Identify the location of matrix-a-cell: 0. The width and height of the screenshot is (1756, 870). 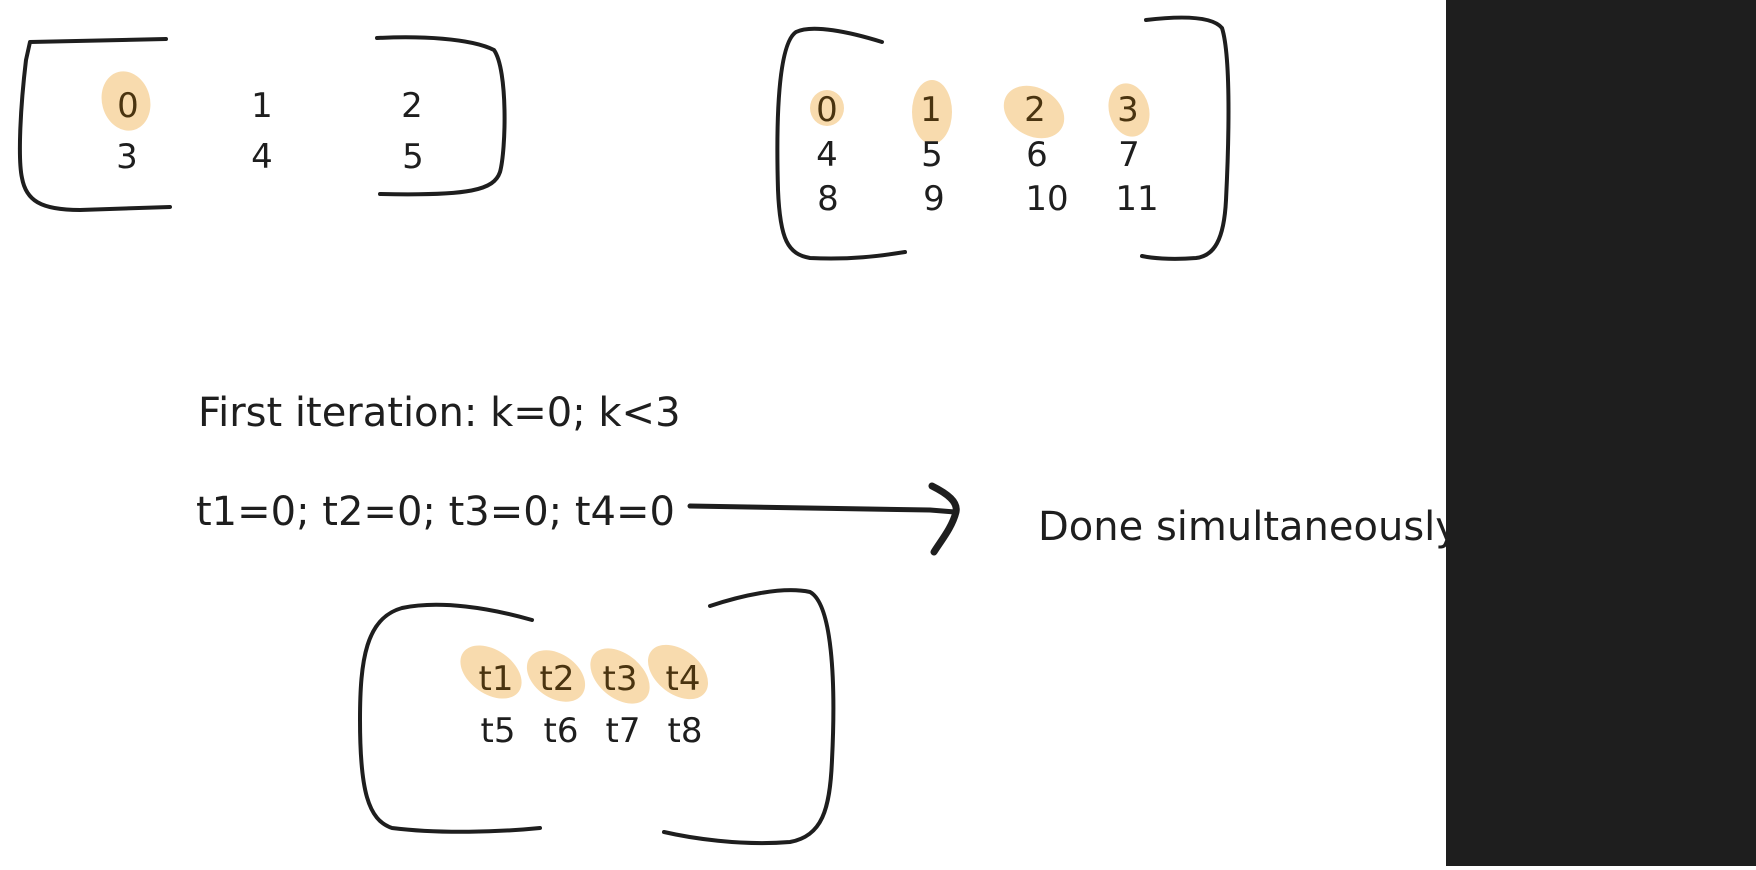
(128, 106).